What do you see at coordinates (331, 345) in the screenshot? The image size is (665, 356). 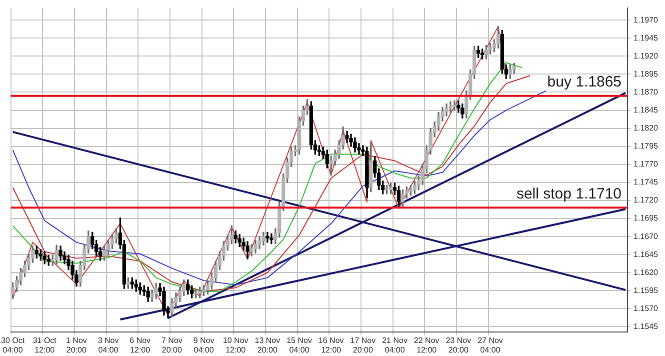 I see `x-tick-label: 16 Nov 12:00` at bounding box center [331, 345].